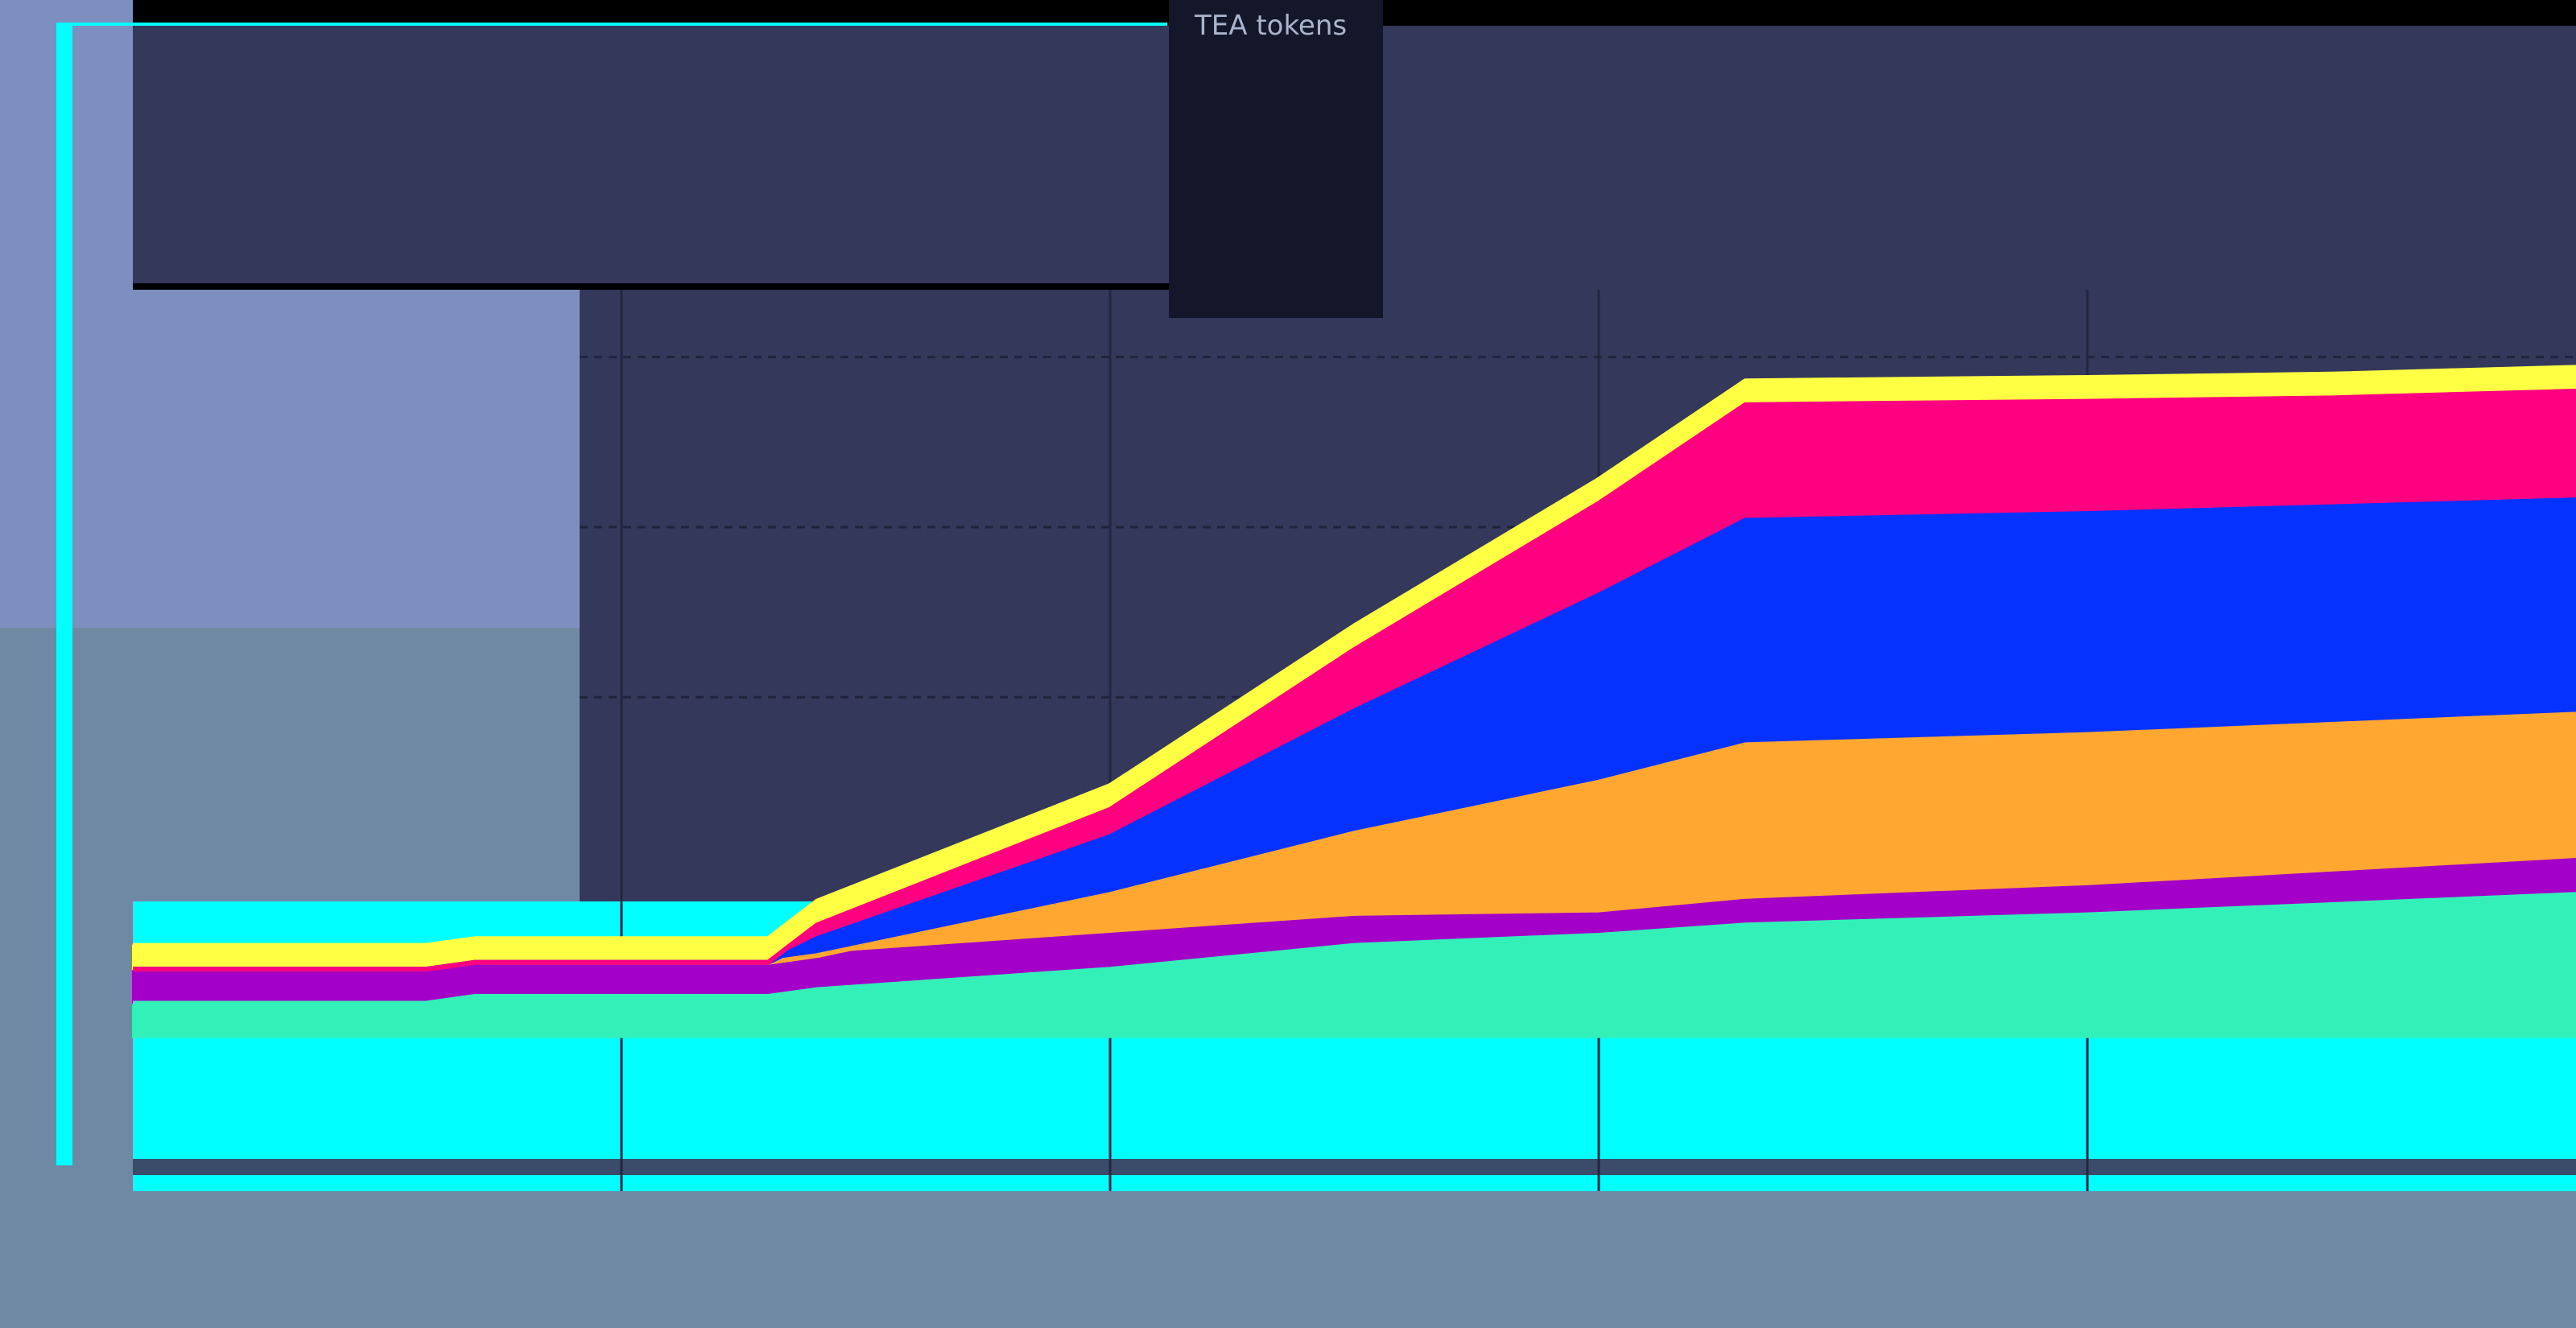  Describe the element at coordinates (1276, 159) in the screenshot. I see `legend: TEA tokens` at that location.